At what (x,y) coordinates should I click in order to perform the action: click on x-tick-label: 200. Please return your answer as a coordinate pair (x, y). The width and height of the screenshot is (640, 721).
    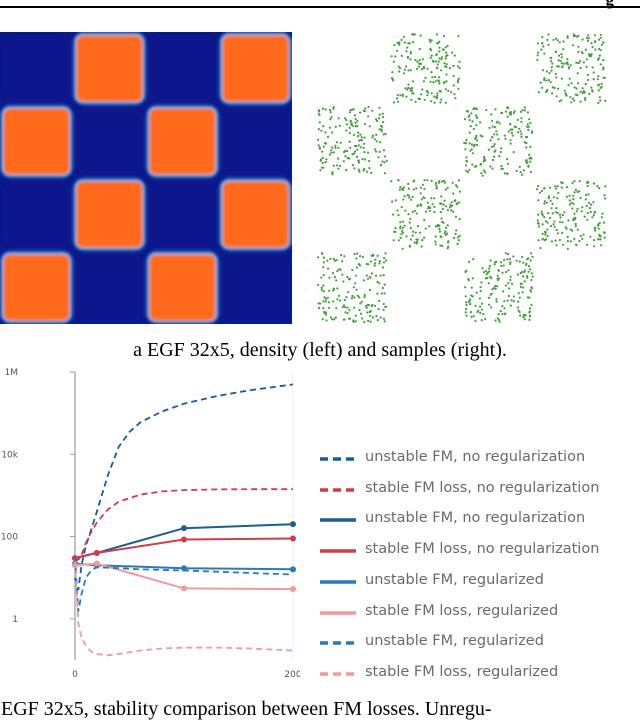
    Looking at the image, I should click on (292, 675).